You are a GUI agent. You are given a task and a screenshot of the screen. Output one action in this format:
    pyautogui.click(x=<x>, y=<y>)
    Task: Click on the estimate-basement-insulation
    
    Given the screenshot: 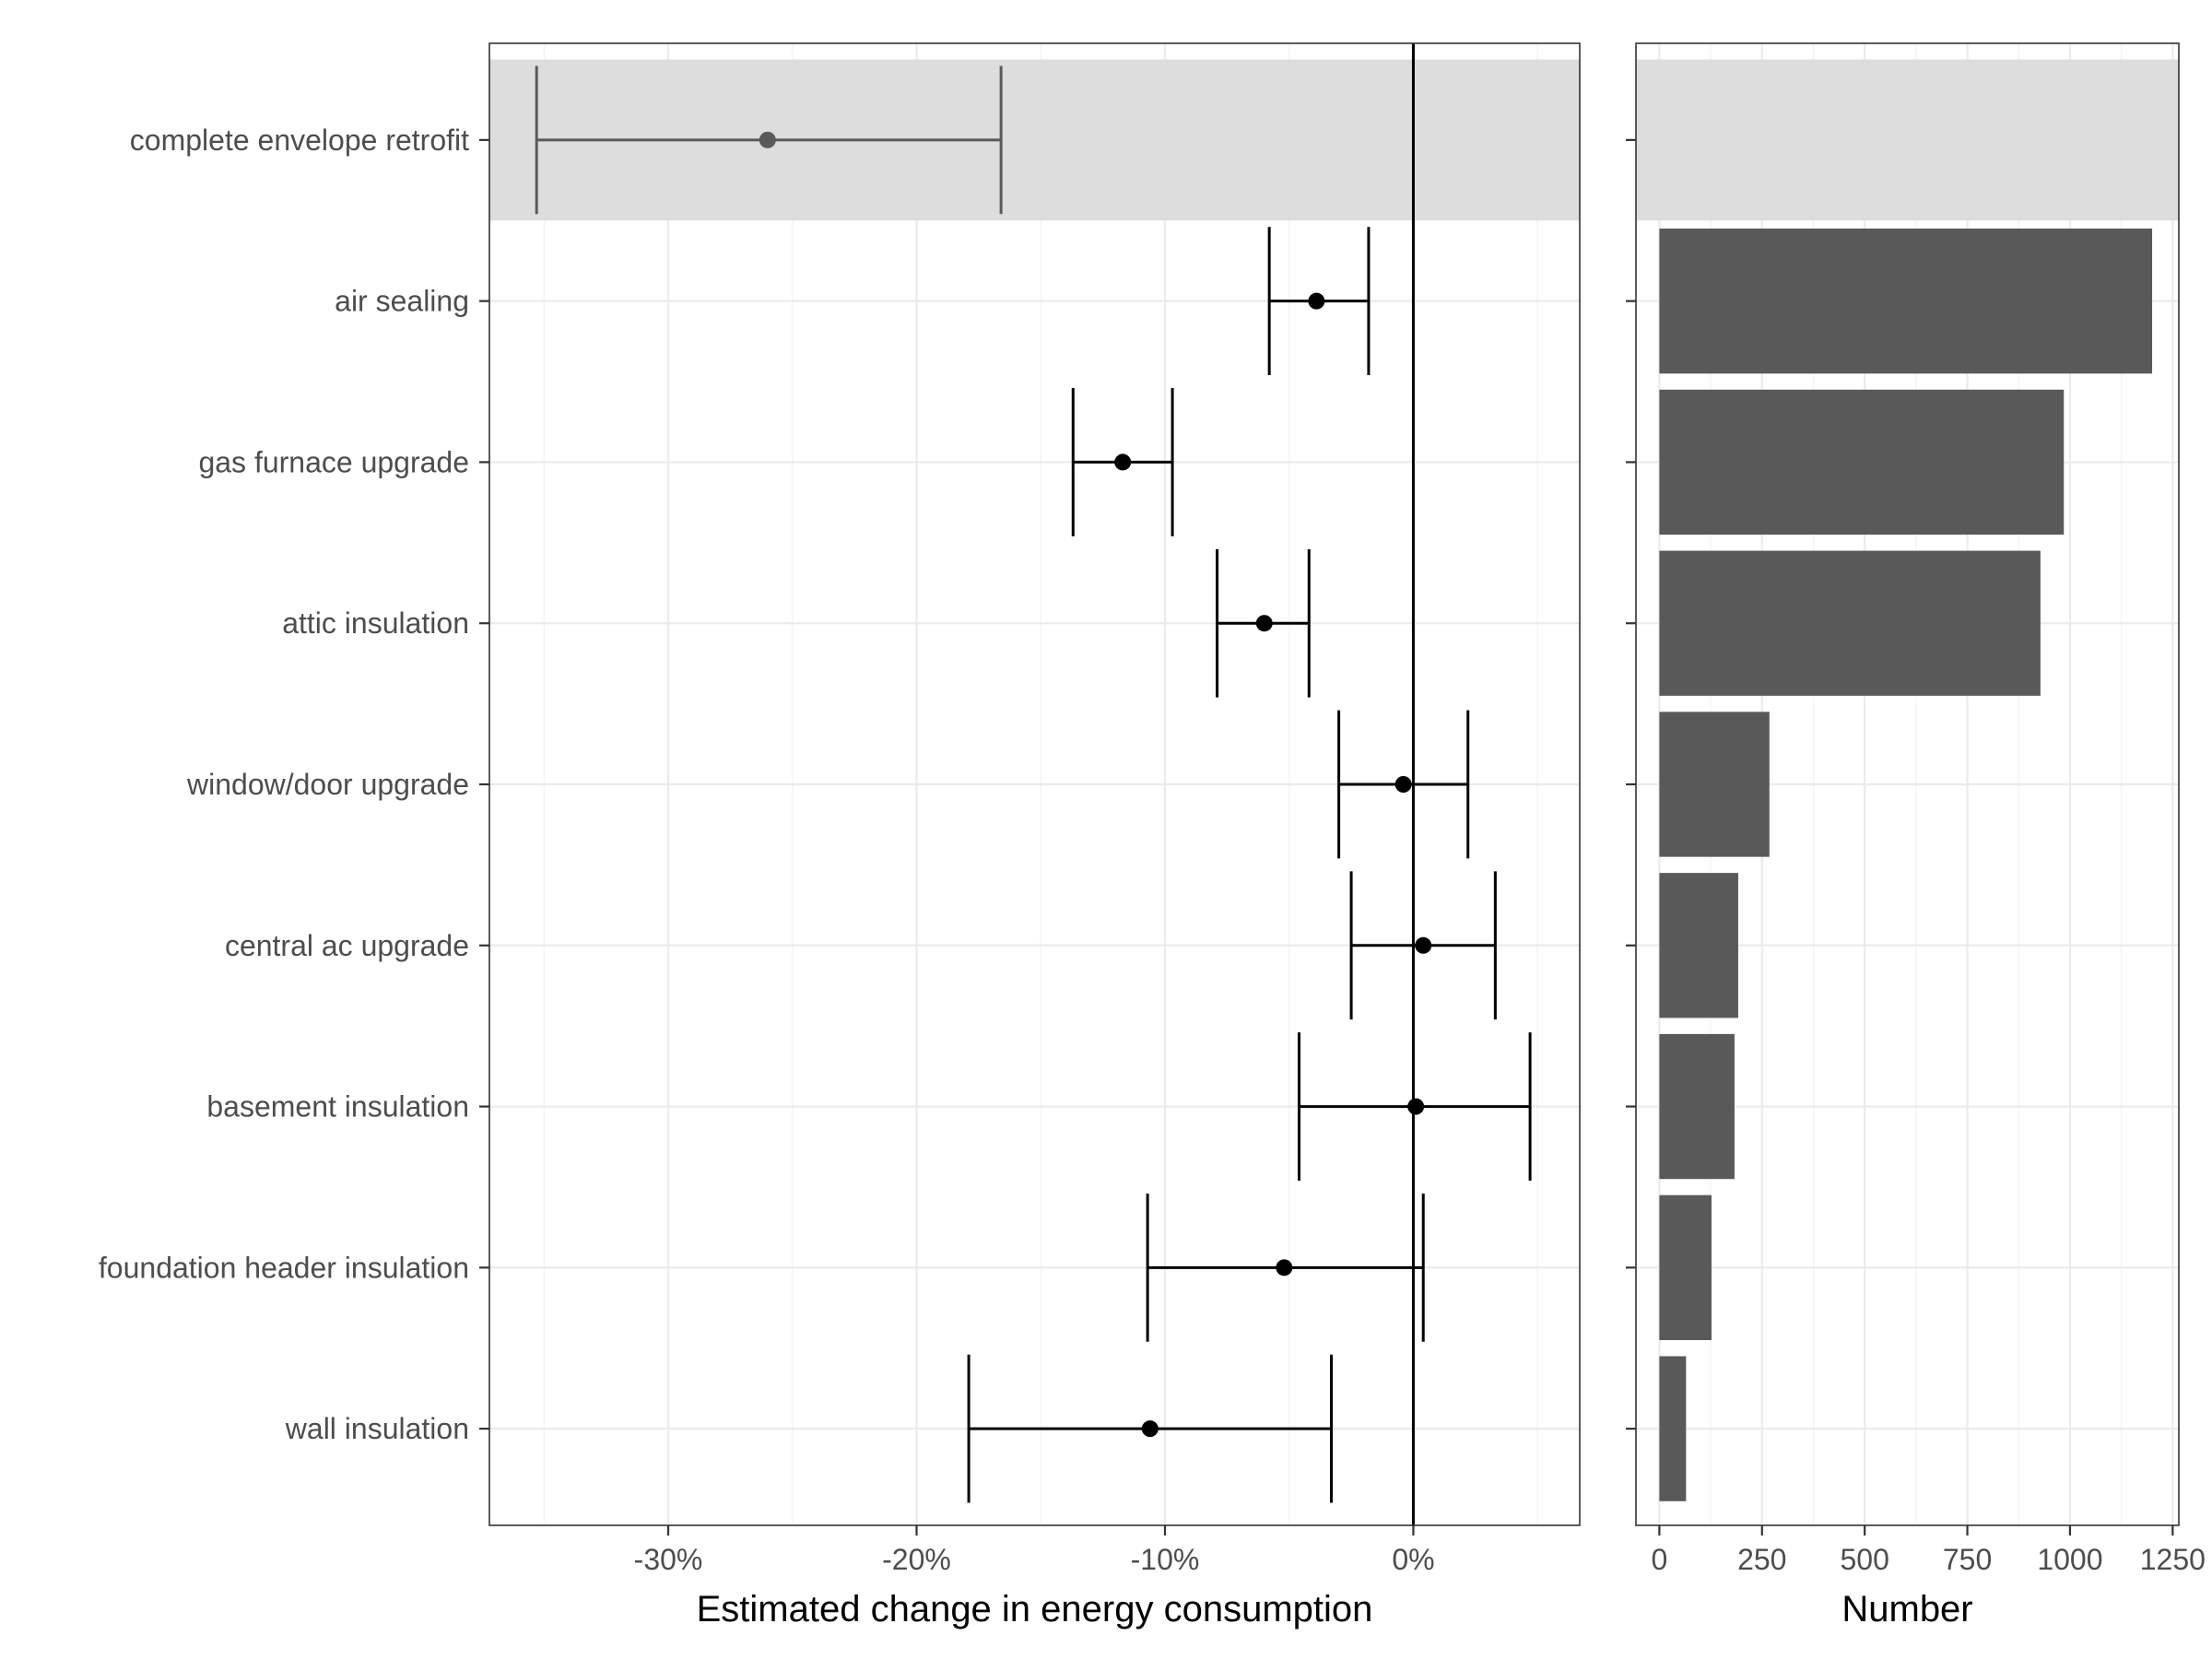 What is the action you would take?
    pyautogui.click(x=1414, y=1106)
    